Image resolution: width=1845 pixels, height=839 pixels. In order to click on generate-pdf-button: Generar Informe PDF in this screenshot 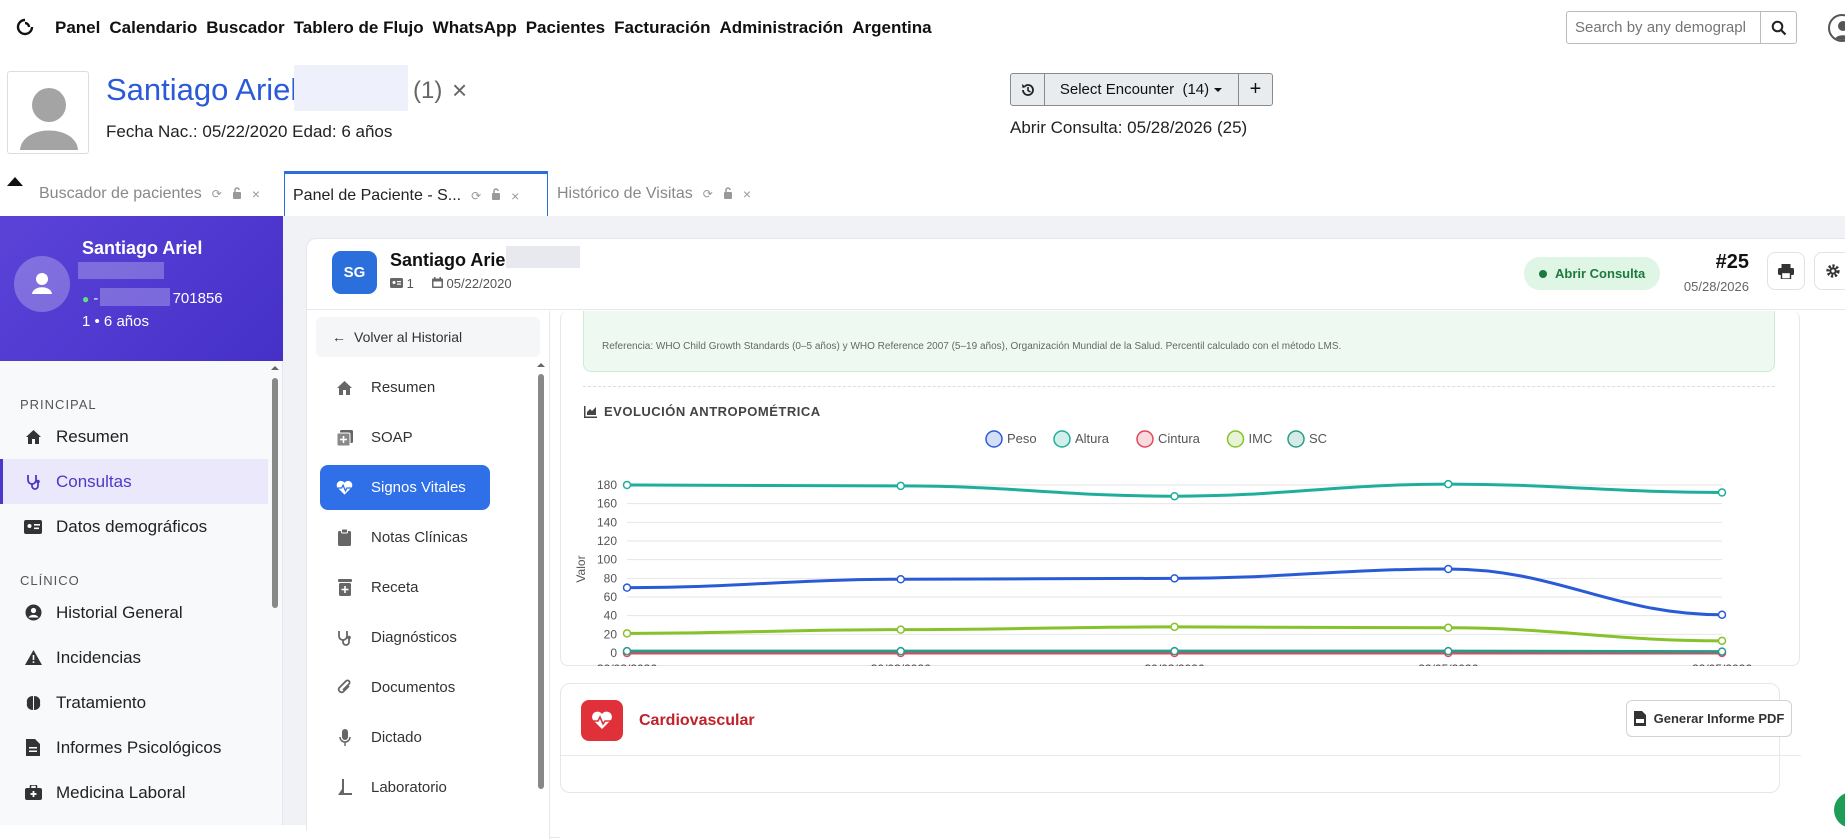, I will do `click(1709, 718)`.